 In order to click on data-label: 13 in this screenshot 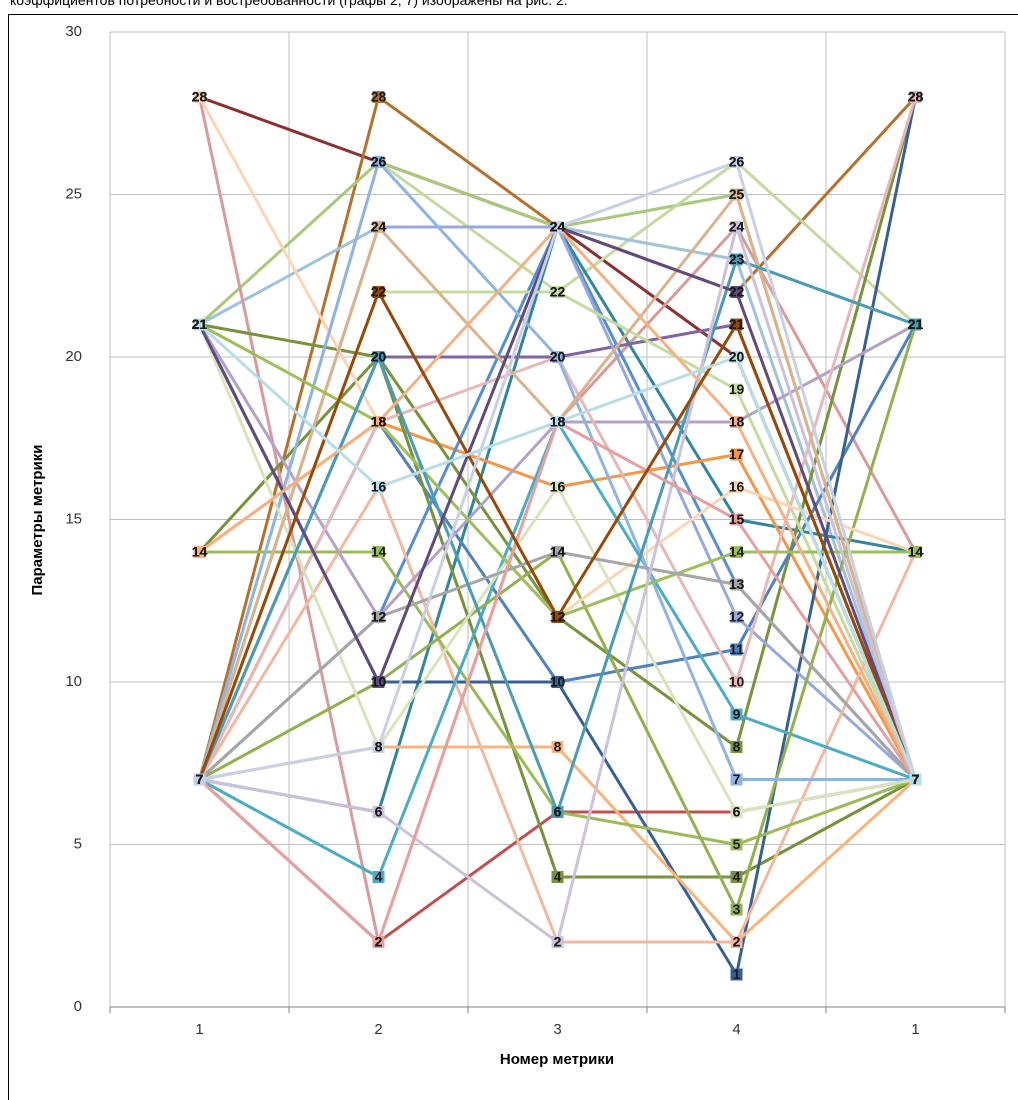, I will do `click(737, 584)`.